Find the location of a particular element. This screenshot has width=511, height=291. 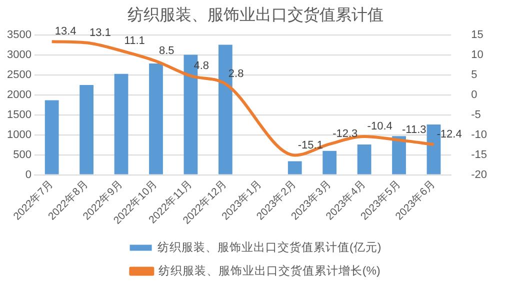

y-tick-label: 3500 is located at coordinates (19, 35).